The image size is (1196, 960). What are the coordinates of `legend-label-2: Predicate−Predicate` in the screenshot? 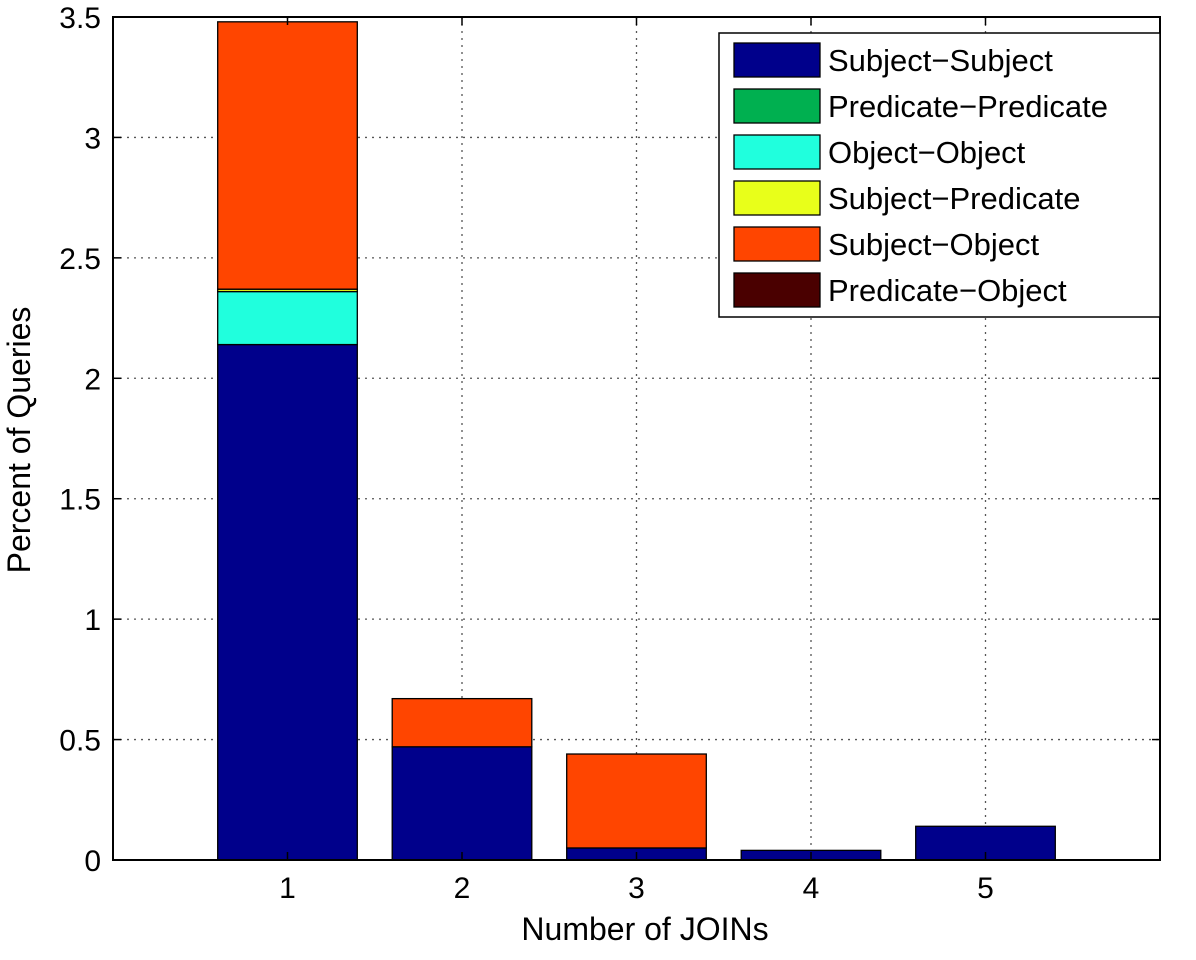 It's located at (968, 106).